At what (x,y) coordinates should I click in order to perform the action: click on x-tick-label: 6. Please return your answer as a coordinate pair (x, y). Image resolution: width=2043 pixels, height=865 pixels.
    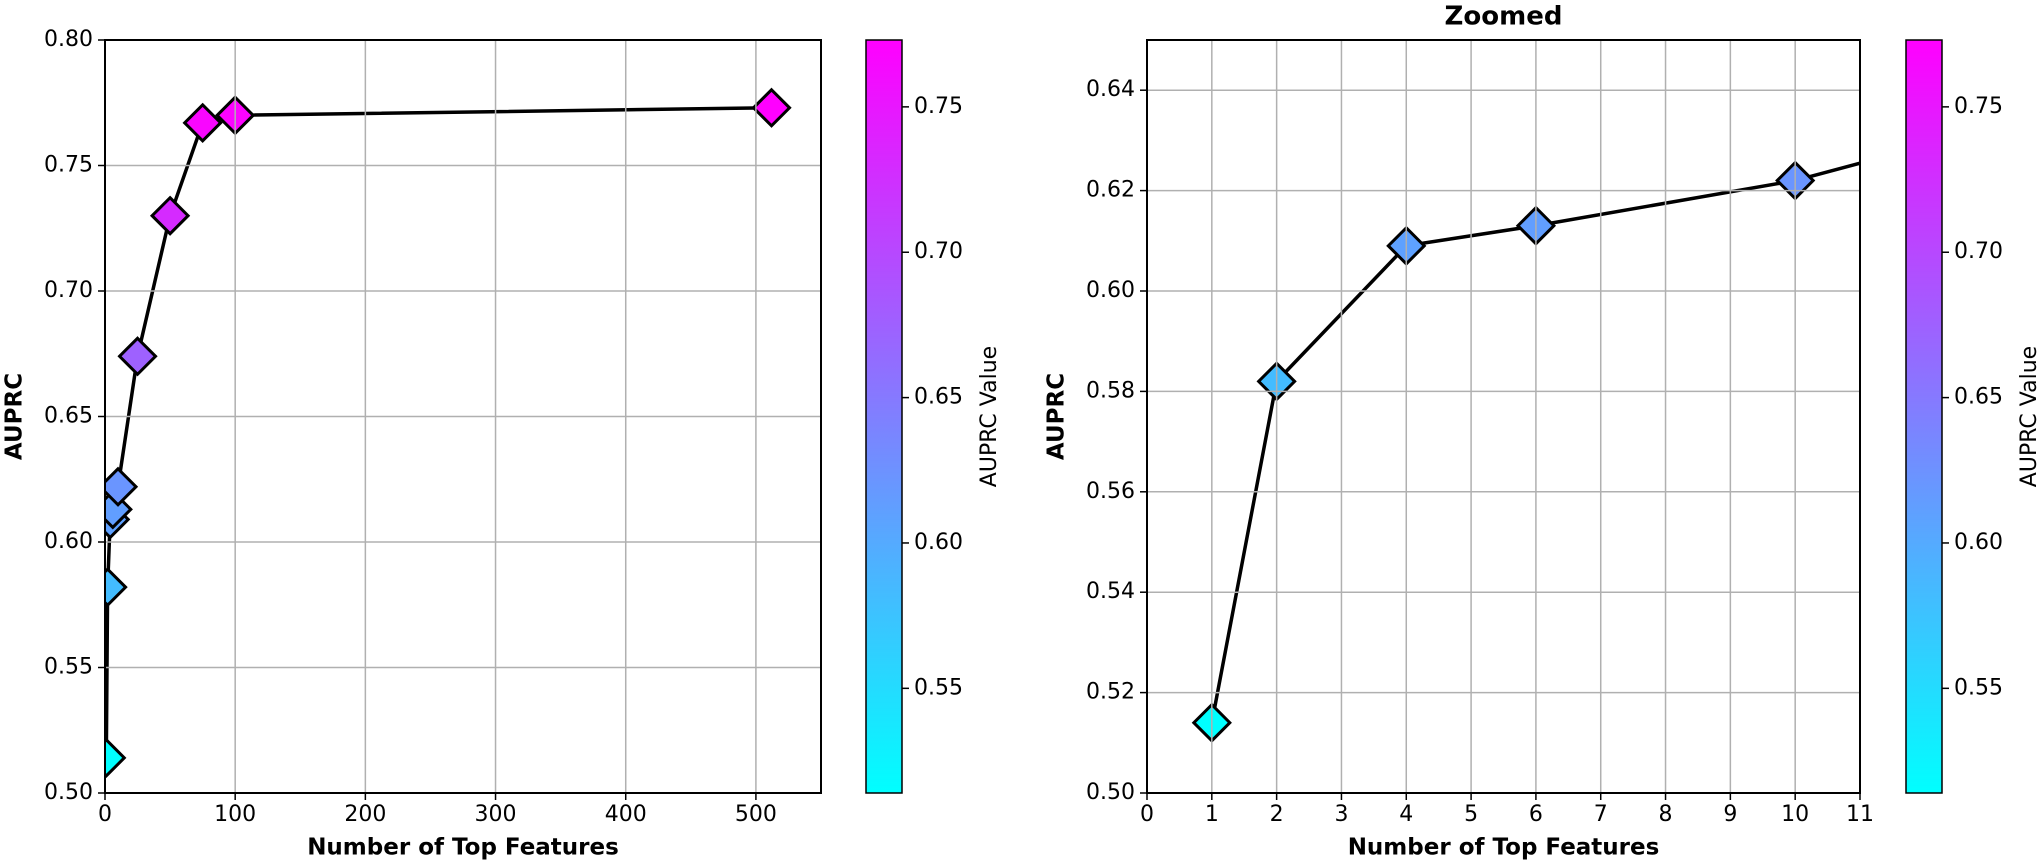
    Looking at the image, I should click on (1536, 814).